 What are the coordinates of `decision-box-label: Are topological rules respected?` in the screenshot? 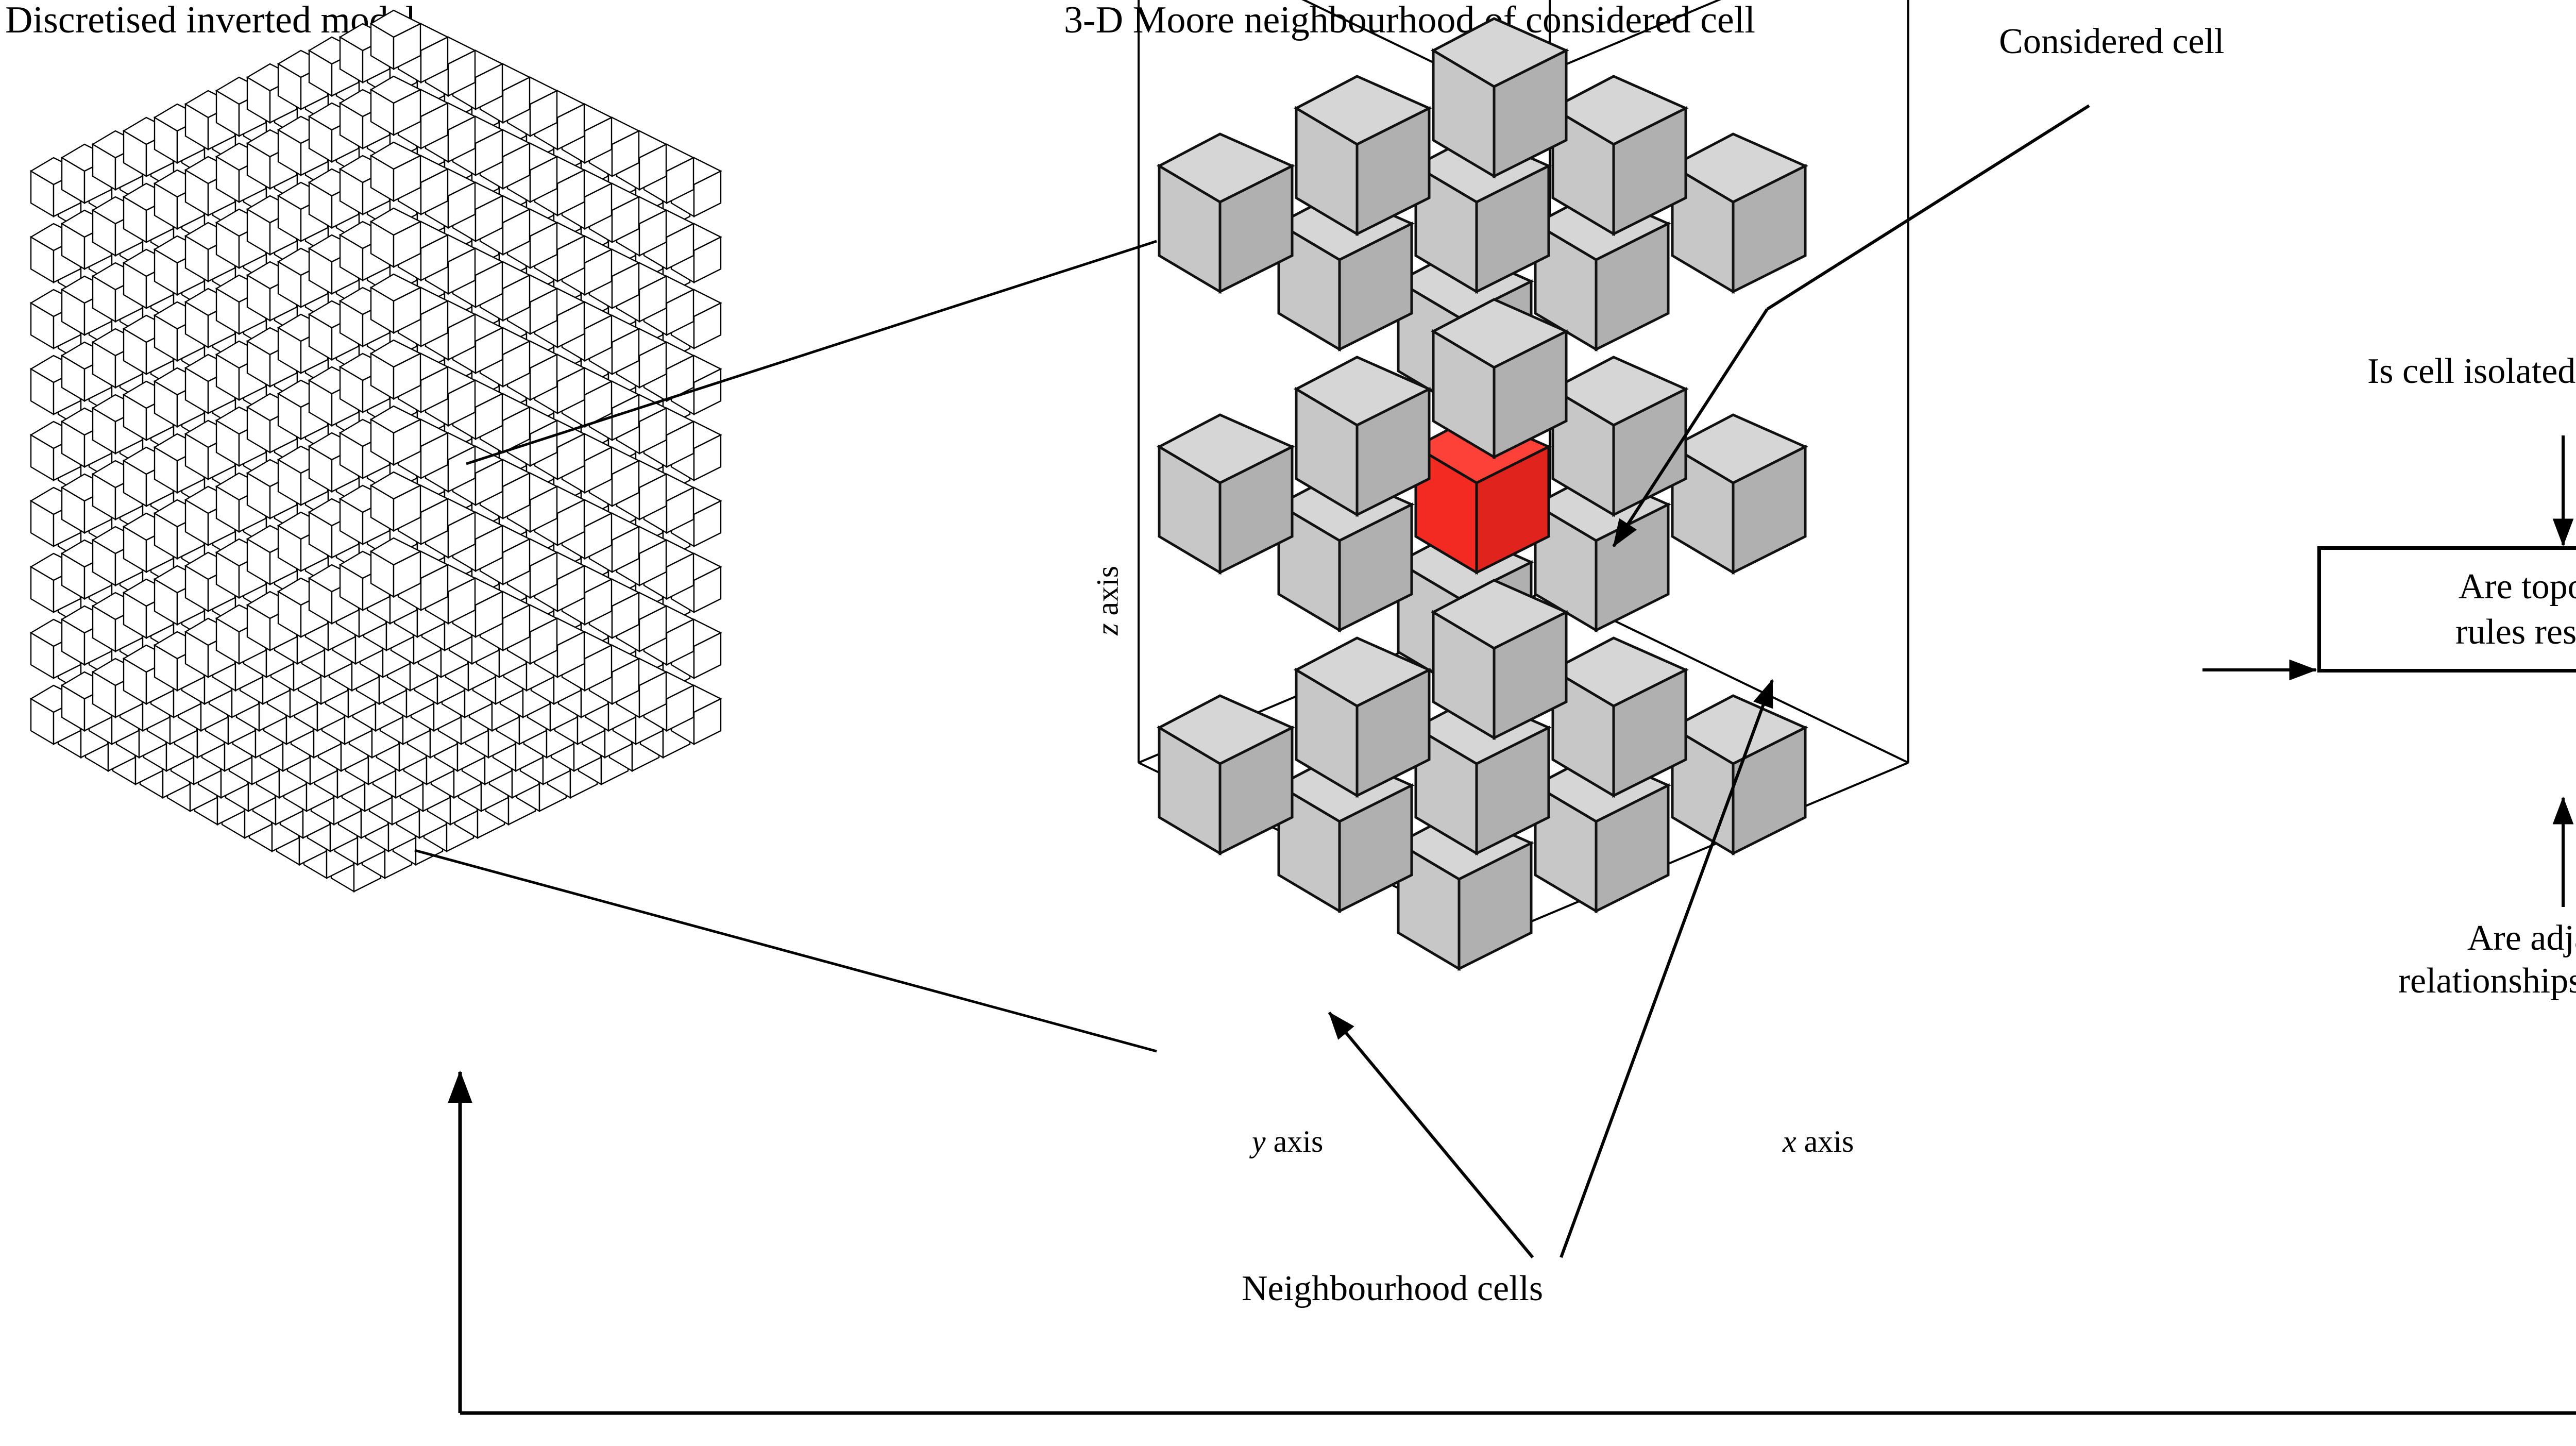 It's located at (2515, 609).